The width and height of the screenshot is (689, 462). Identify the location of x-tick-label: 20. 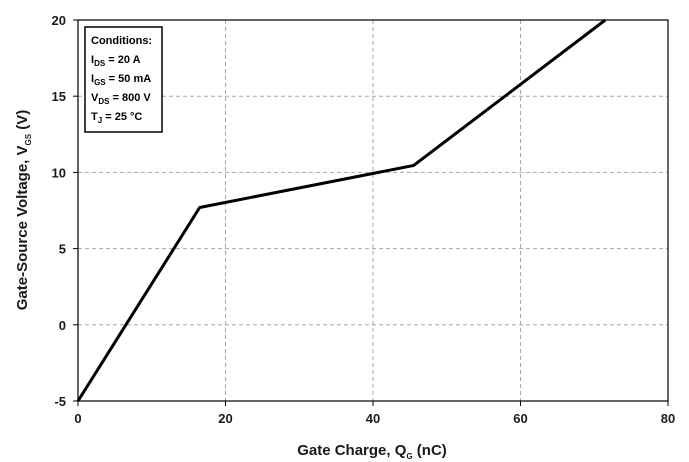
(225, 418).